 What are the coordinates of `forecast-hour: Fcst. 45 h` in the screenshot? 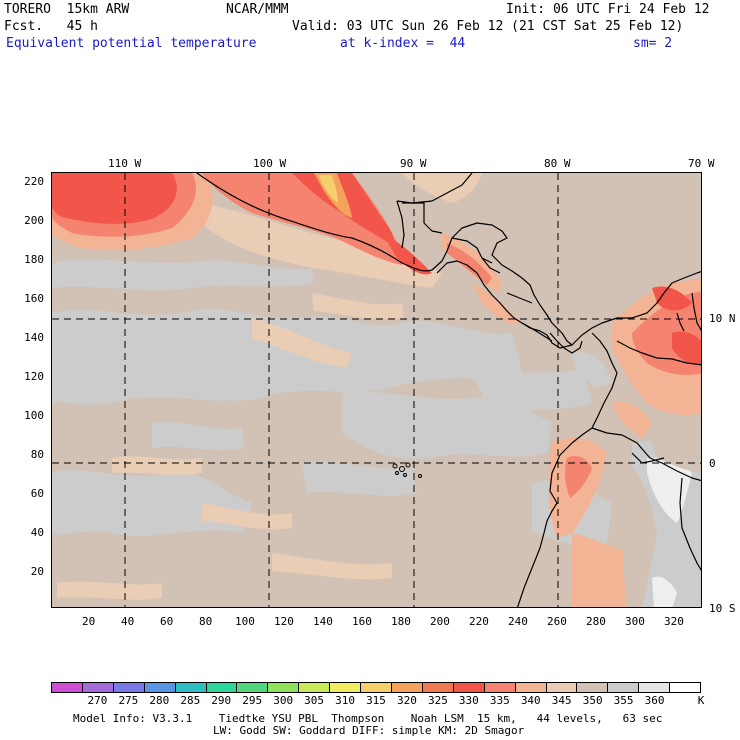 It's located at (51, 26).